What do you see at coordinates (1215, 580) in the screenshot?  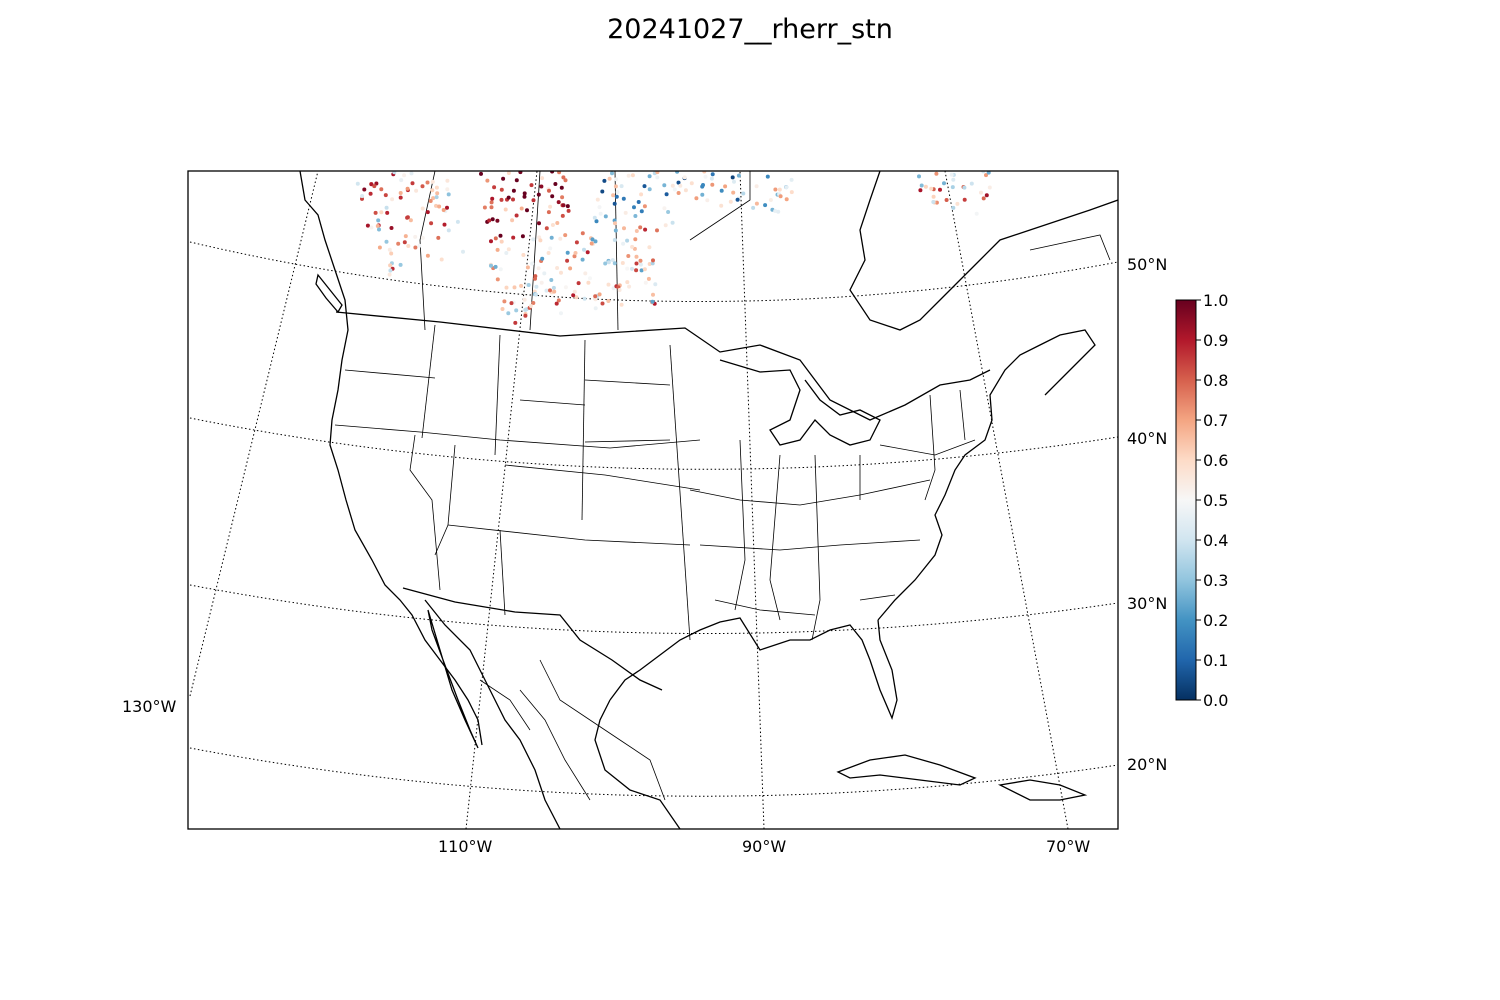 I see `colorbar-tick-label: 0.3` at bounding box center [1215, 580].